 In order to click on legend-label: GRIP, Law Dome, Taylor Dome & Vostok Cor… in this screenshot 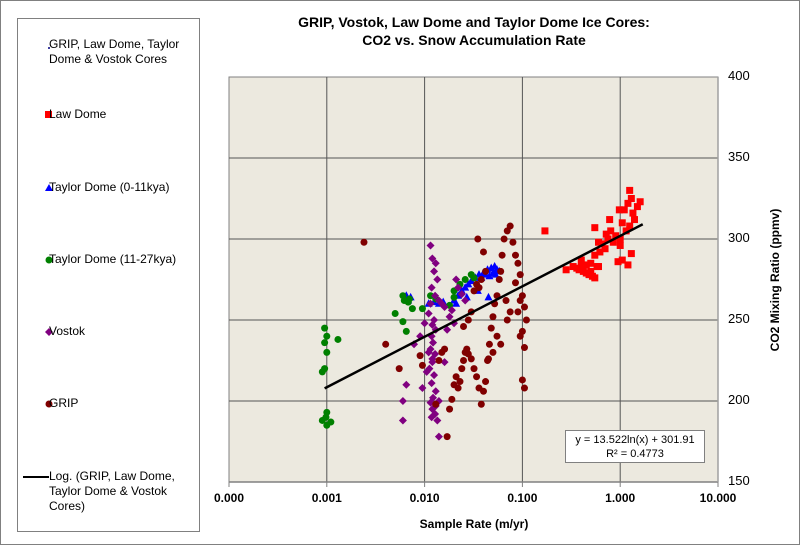, I will do `click(114, 51)`.